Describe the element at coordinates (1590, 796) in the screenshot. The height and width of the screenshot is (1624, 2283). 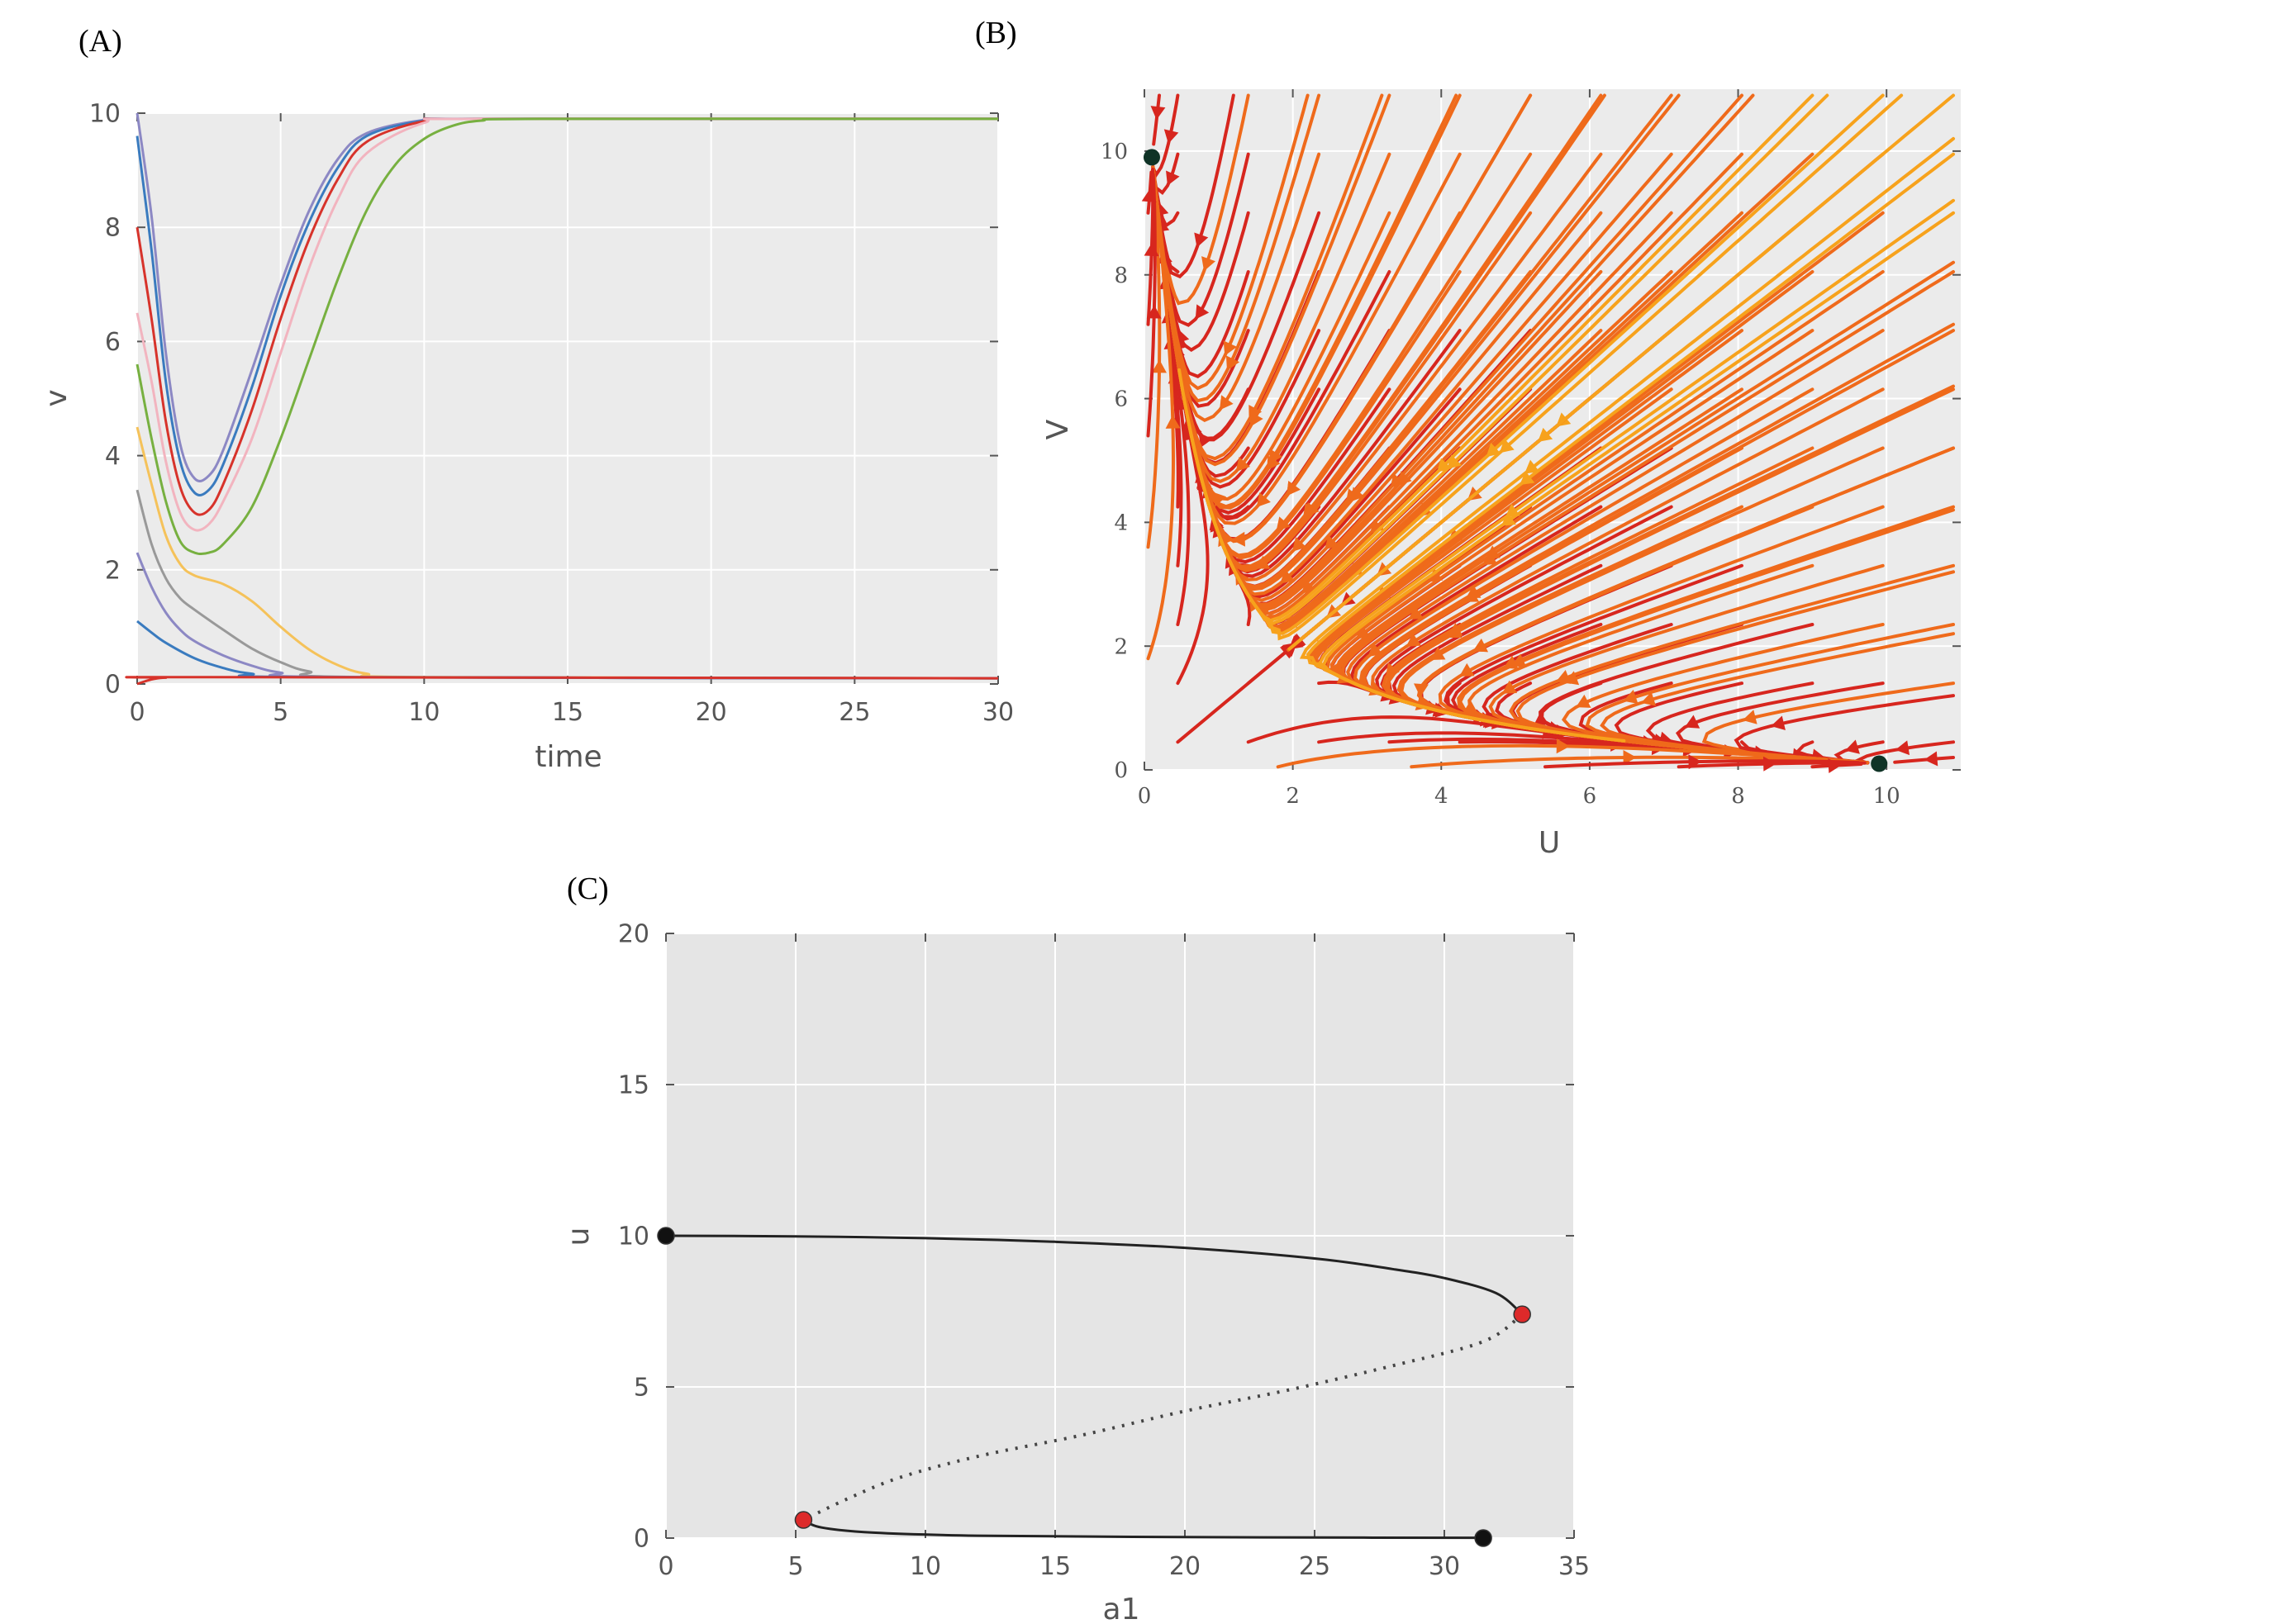
I see `x-tick-label: 6` at that location.